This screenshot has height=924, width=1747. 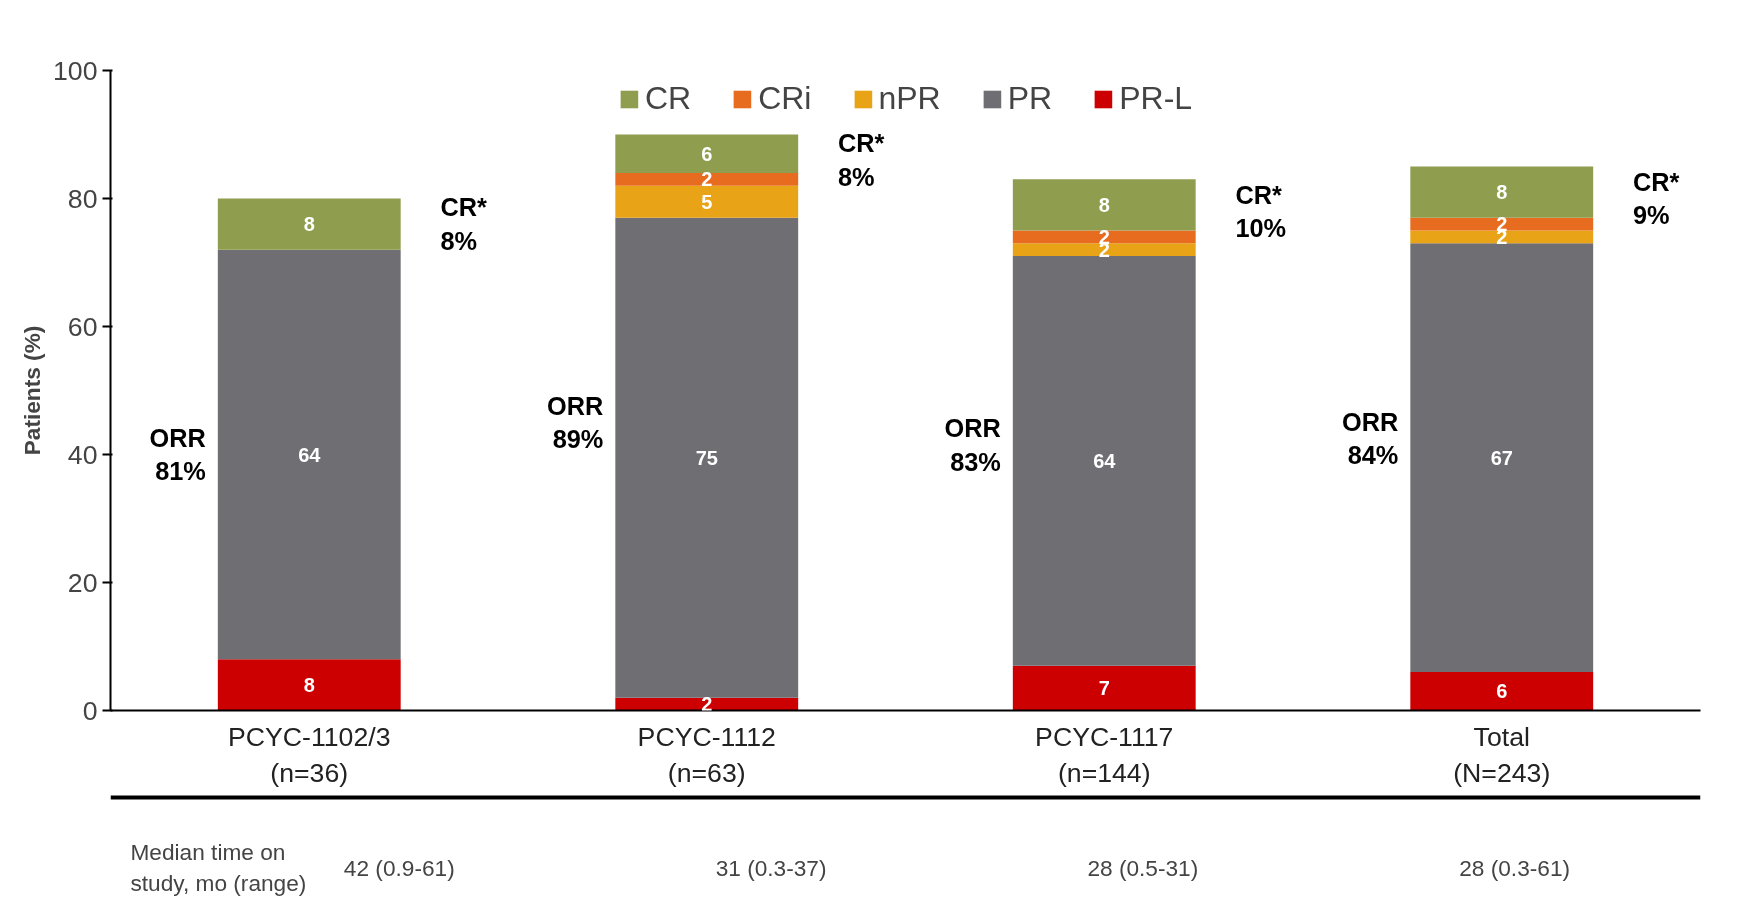 What do you see at coordinates (82, 326) in the screenshot?
I see `y-tick-label: 60` at bounding box center [82, 326].